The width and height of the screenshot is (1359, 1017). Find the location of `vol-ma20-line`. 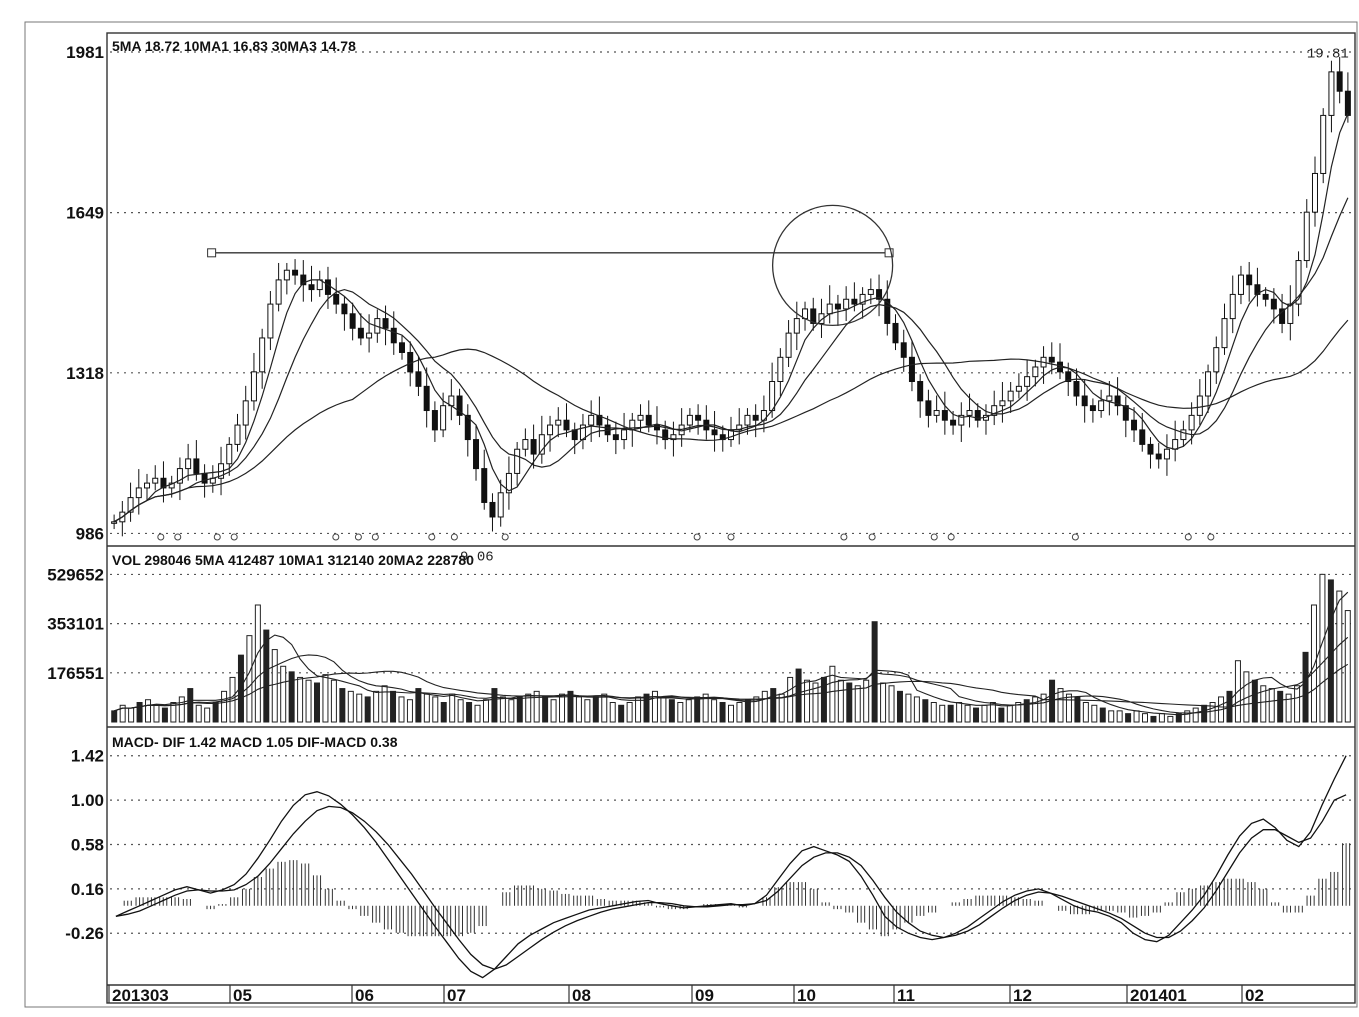

vol-ma20-line is located at coordinates (731, 687).